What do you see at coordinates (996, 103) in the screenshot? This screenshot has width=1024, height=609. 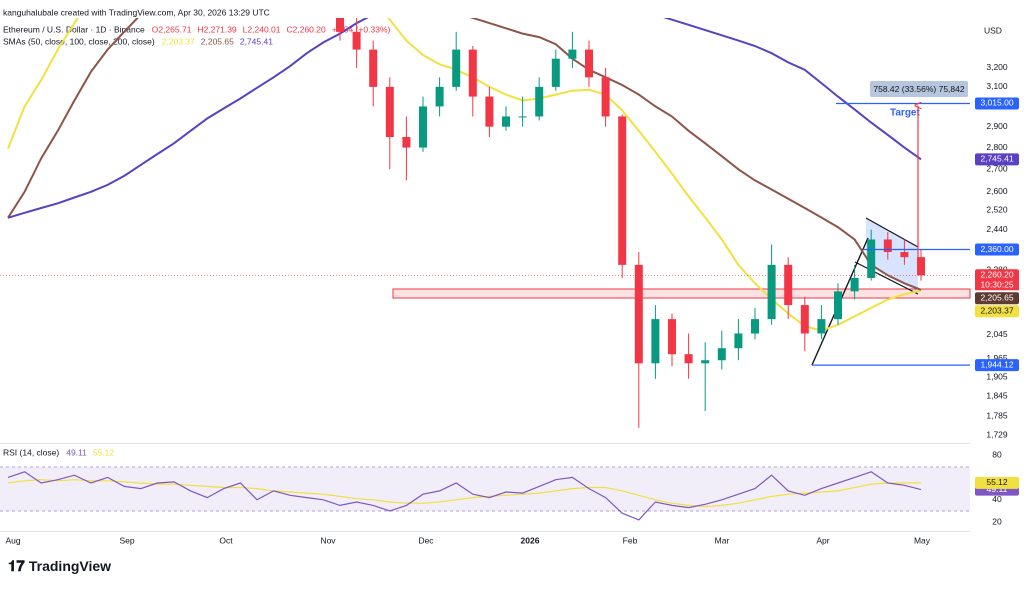 I see `price-badge-label: 3,015.00` at bounding box center [996, 103].